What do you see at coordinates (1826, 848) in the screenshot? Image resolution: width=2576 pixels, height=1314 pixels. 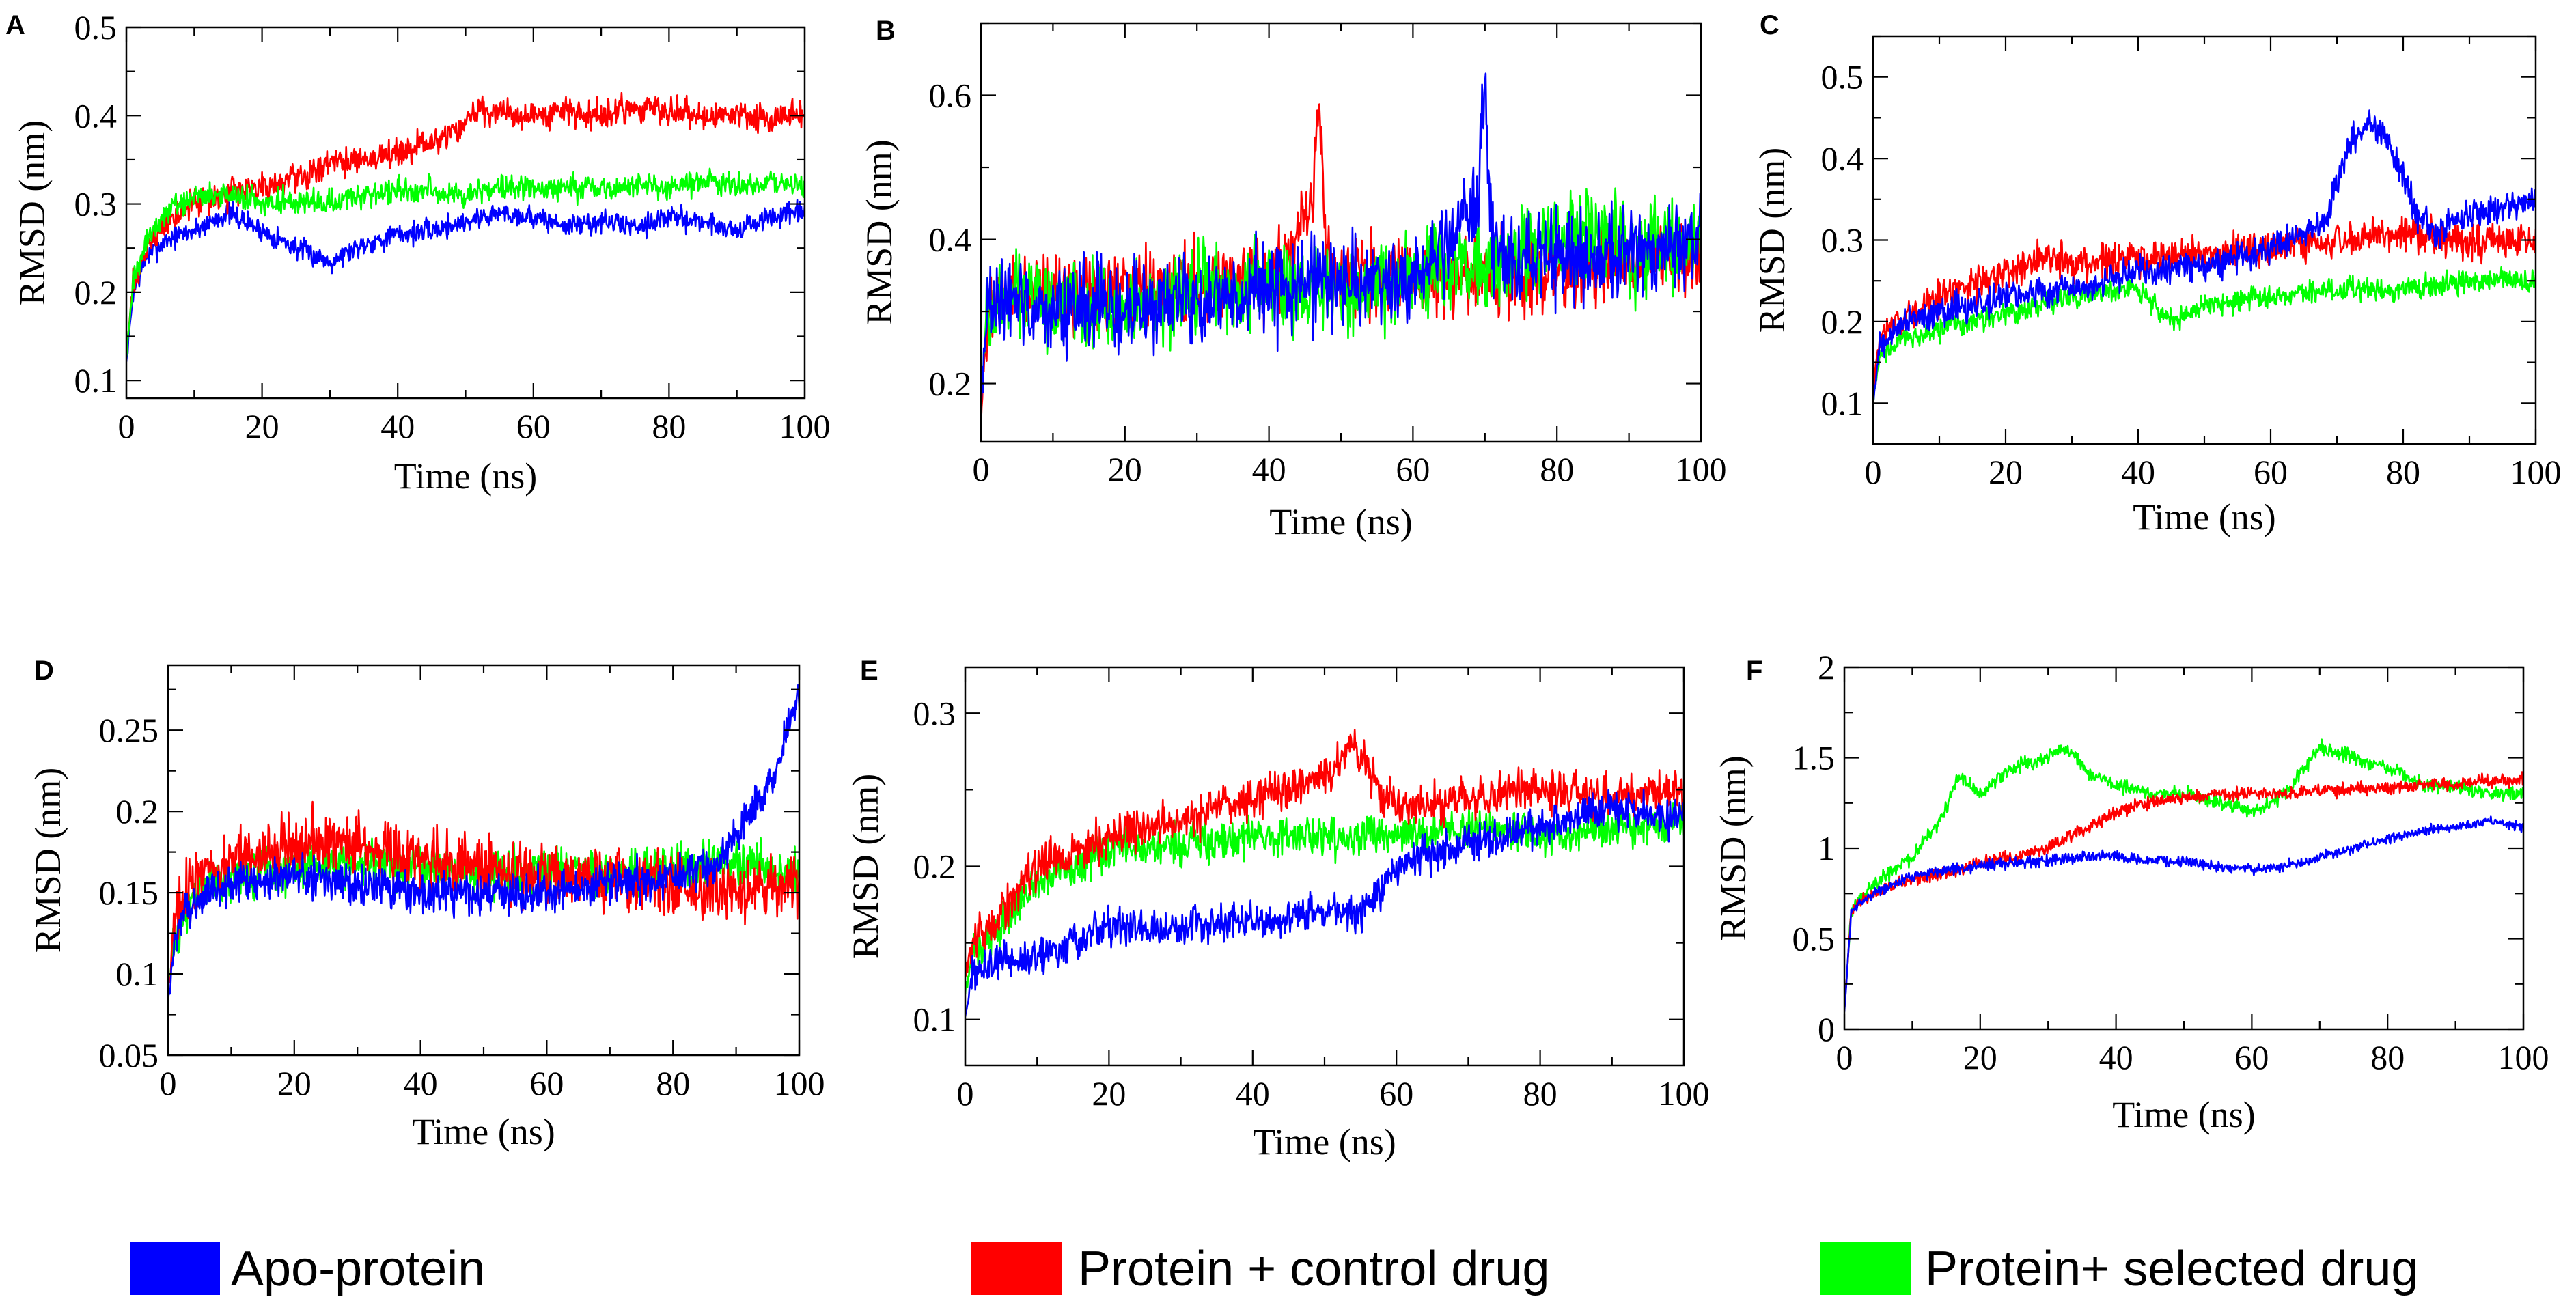 I see `y-tick-label: 1` at bounding box center [1826, 848].